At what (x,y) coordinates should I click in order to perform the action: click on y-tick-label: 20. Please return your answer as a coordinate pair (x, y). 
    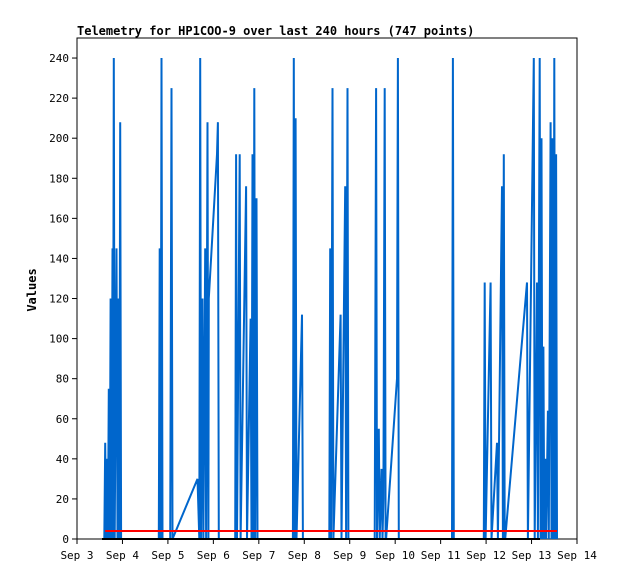
    Looking at the image, I should click on (62, 499).